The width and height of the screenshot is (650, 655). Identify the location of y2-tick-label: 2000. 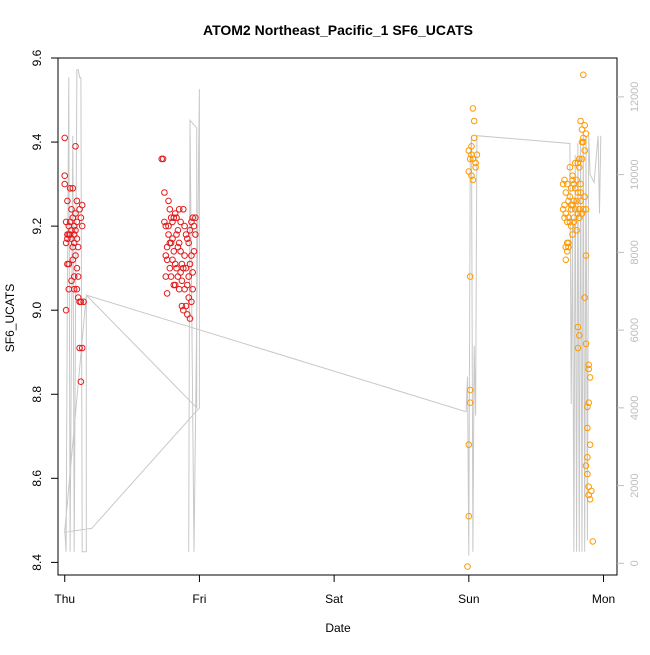
(635, 485).